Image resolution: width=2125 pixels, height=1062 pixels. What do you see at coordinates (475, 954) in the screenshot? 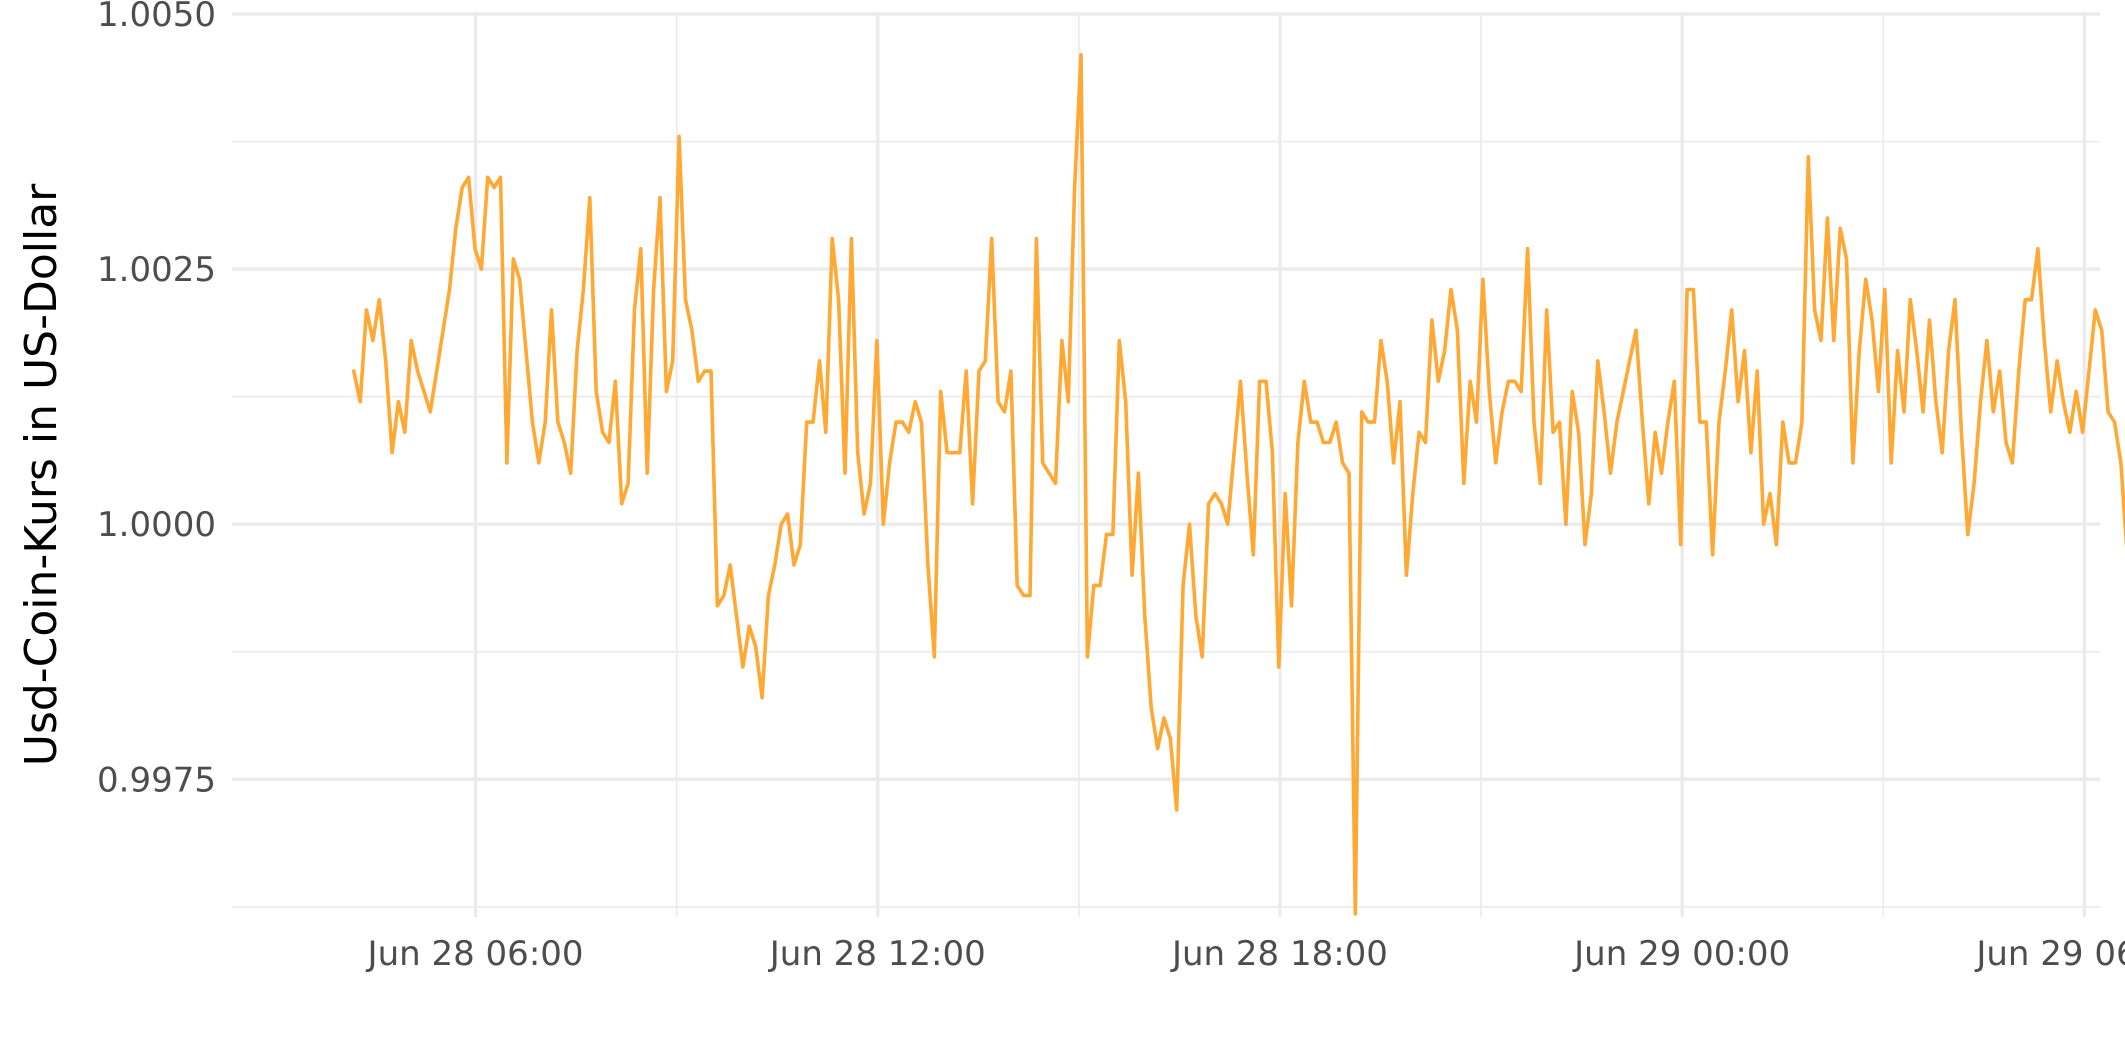
I see `x-tick-label: Jun 28 06:00` at bounding box center [475, 954].